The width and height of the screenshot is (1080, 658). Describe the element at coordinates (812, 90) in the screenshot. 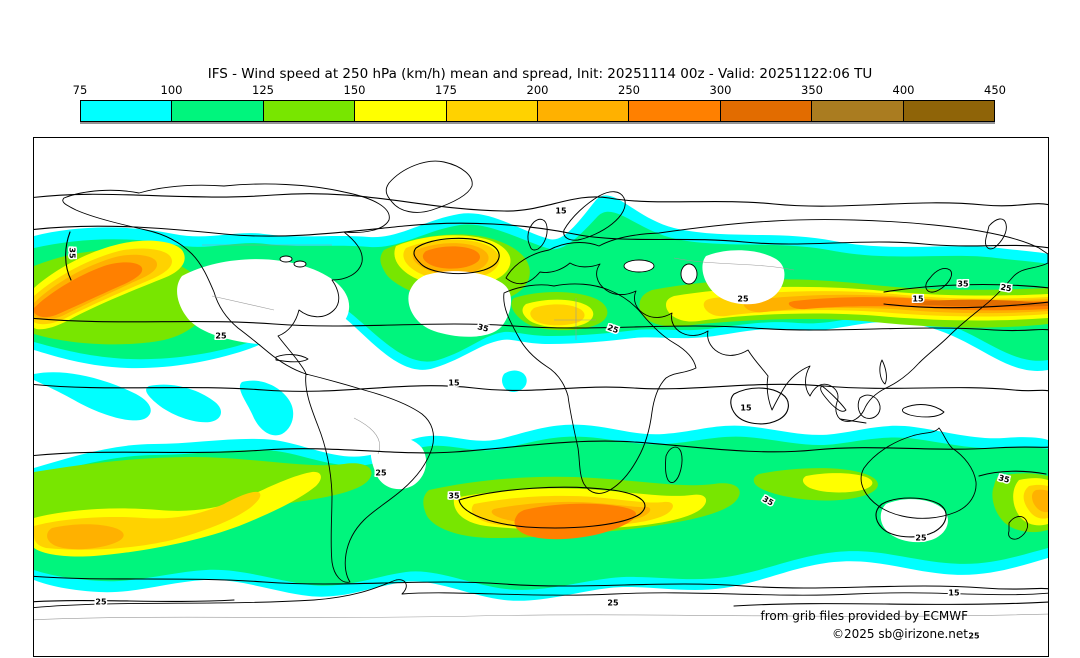

I see `colorbar-tick: 350` at that location.